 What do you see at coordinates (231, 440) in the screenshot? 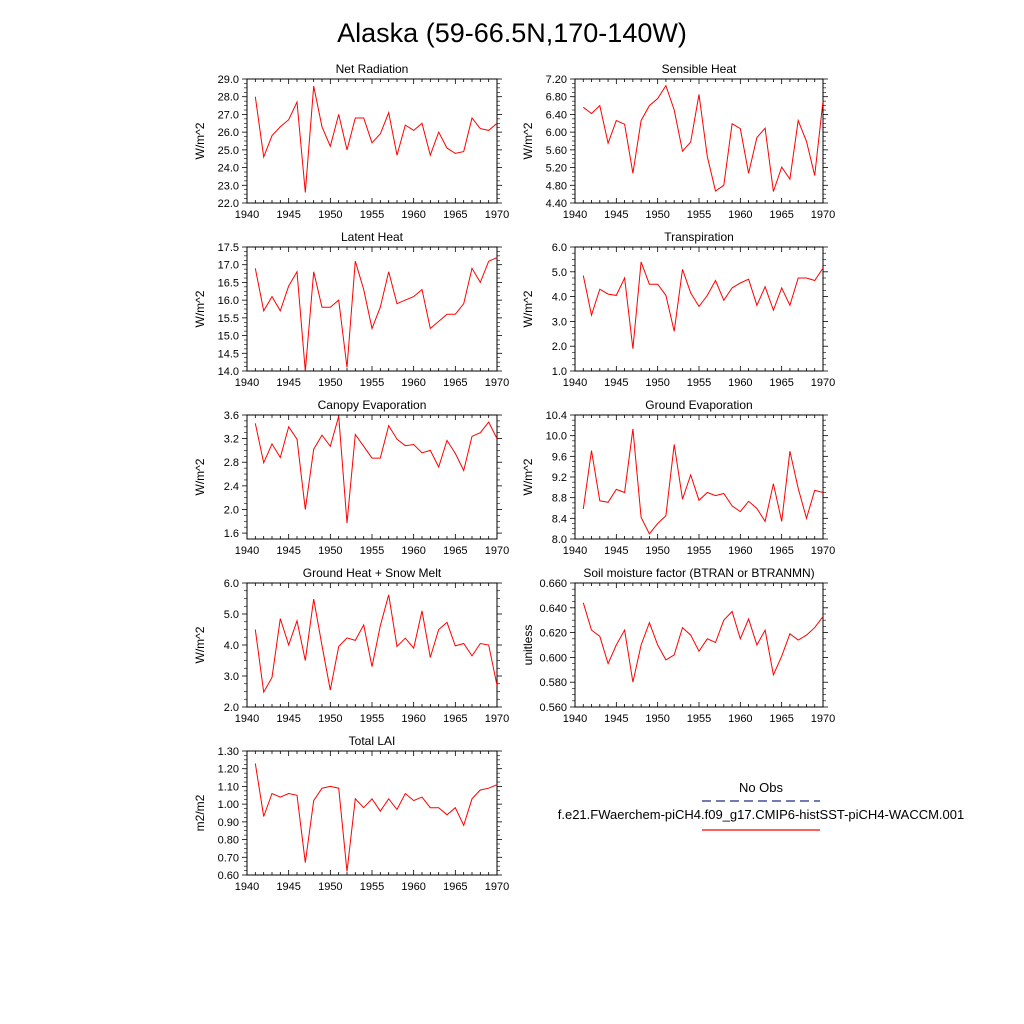
I see `y-tick-label: 3.2` at bounding box center [231, 440].